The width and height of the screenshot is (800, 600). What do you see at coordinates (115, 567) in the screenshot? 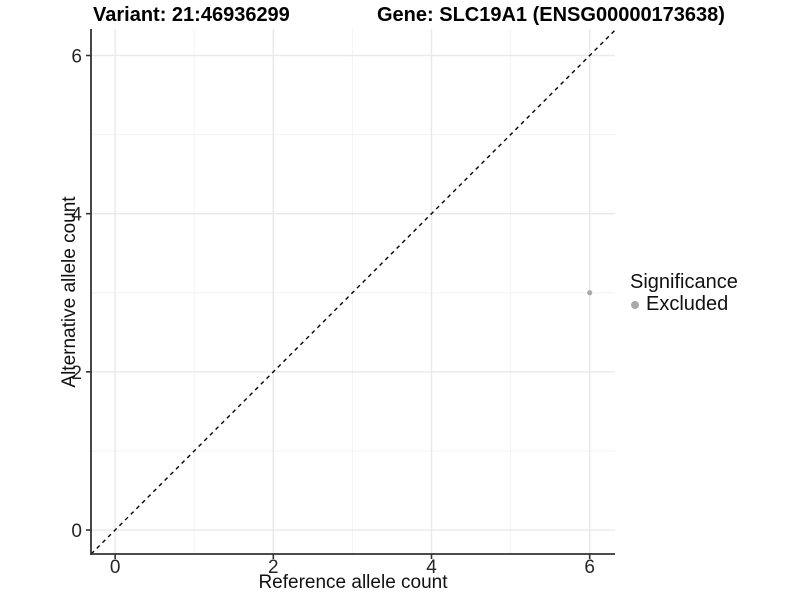
I see `x-tick-label: 0` at bounding box center [115, 567].